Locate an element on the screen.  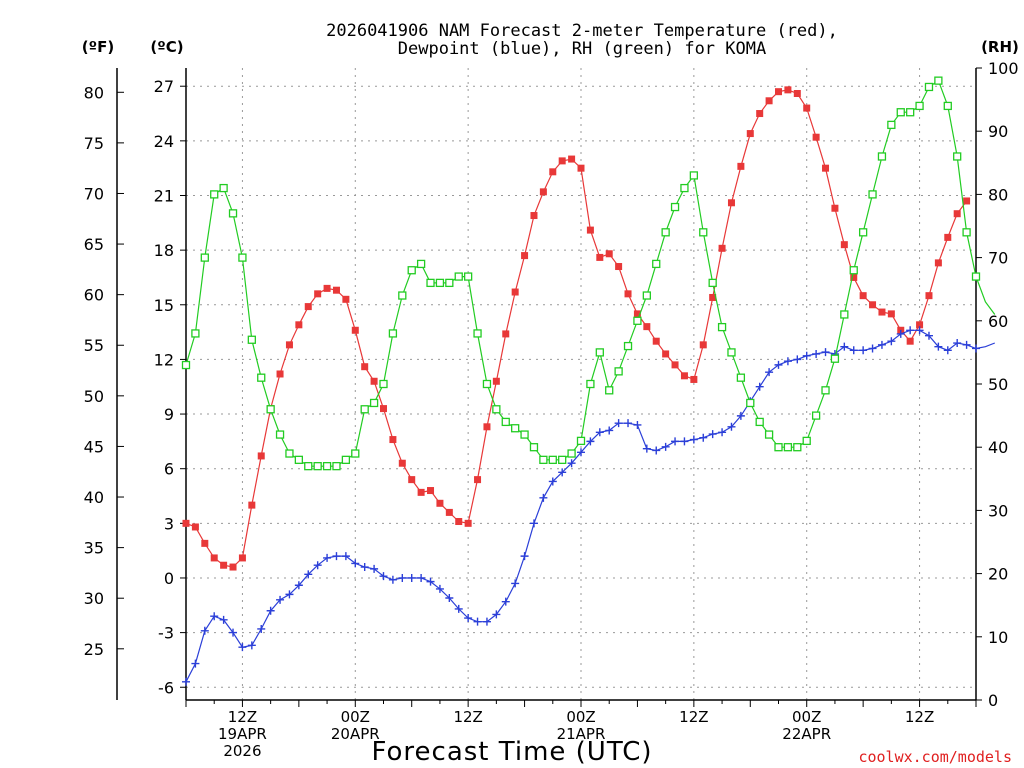
celsius-tick-label: 0 is located at coordinates (169, 578).